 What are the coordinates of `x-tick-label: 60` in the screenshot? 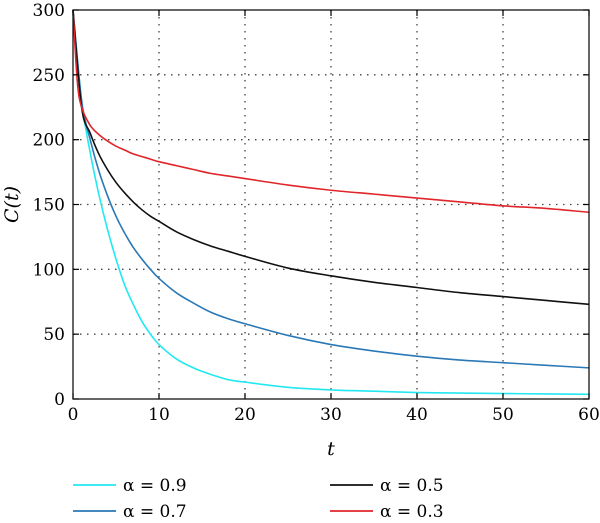 It's located at (589, 415).